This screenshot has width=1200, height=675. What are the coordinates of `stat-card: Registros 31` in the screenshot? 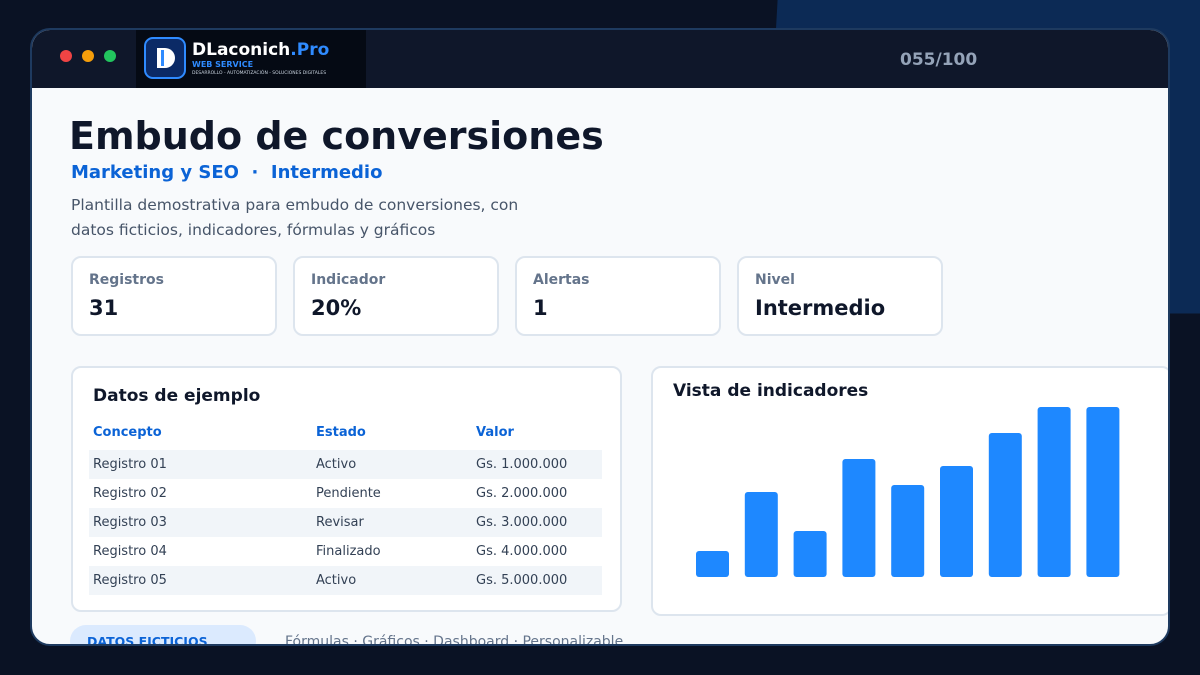 It's located at (174, 296).